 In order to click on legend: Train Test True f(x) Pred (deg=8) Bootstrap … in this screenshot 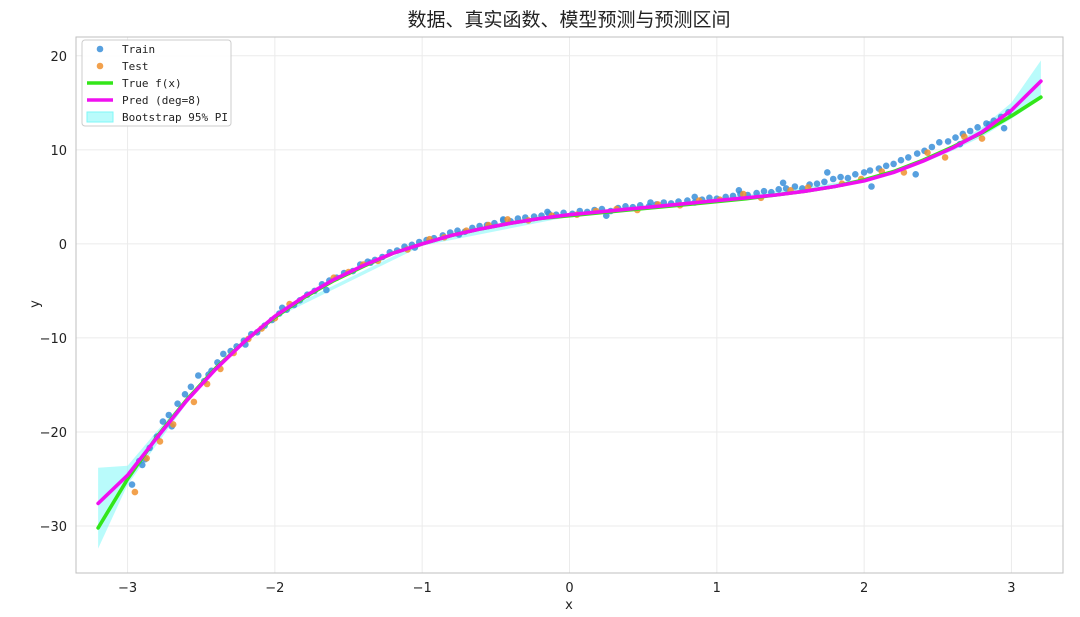, I will do `click(156, 83)`.